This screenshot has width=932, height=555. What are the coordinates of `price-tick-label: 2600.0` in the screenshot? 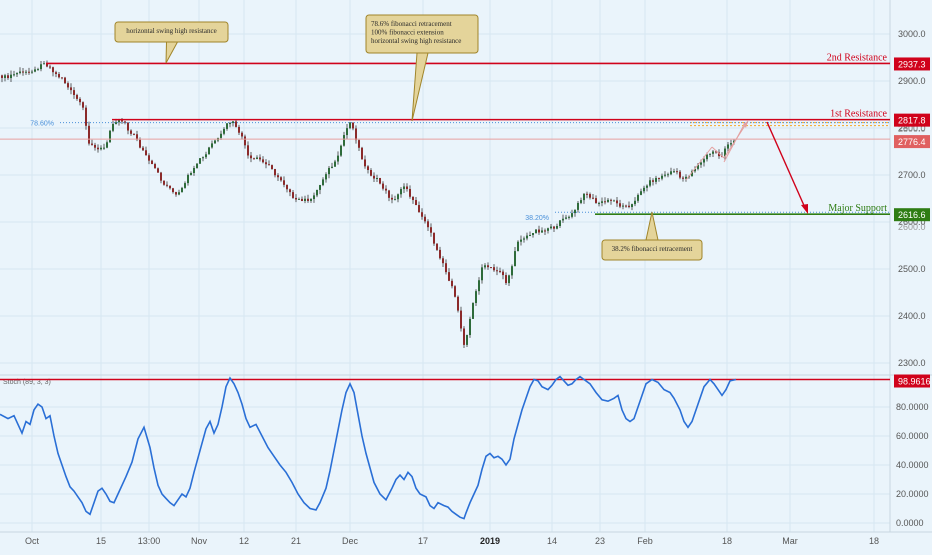 It's located at (912, 222).